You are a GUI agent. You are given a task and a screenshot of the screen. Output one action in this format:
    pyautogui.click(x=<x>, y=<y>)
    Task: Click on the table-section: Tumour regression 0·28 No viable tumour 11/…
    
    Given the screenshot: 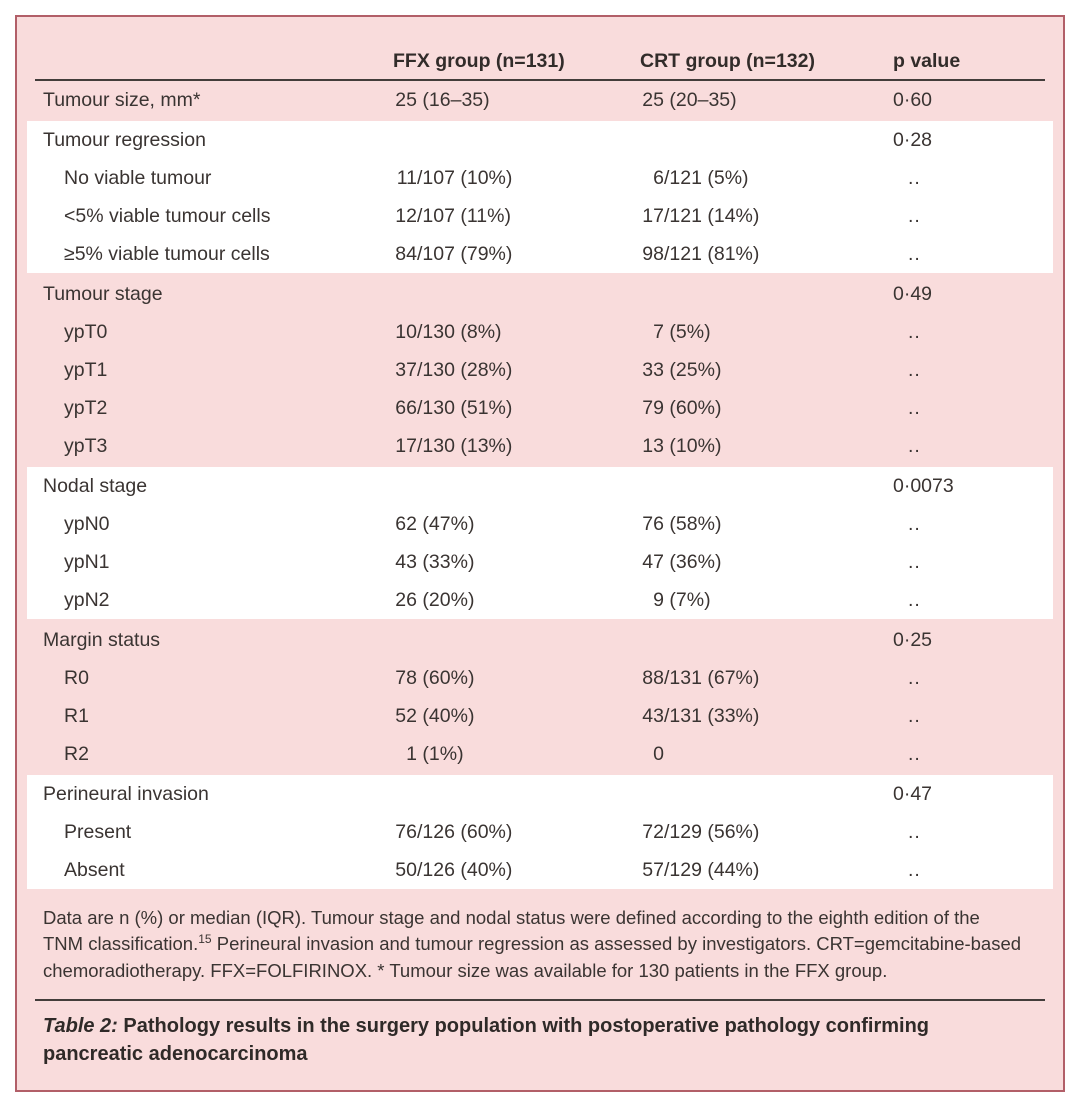 What is the action you would take?
    pyautogui.click(x=540, y=197)
    